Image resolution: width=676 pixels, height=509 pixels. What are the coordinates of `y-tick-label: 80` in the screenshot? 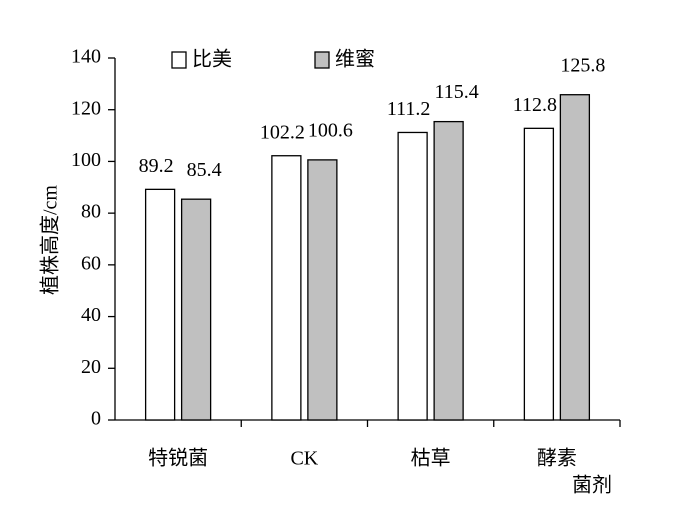 It's located at (91, 212).